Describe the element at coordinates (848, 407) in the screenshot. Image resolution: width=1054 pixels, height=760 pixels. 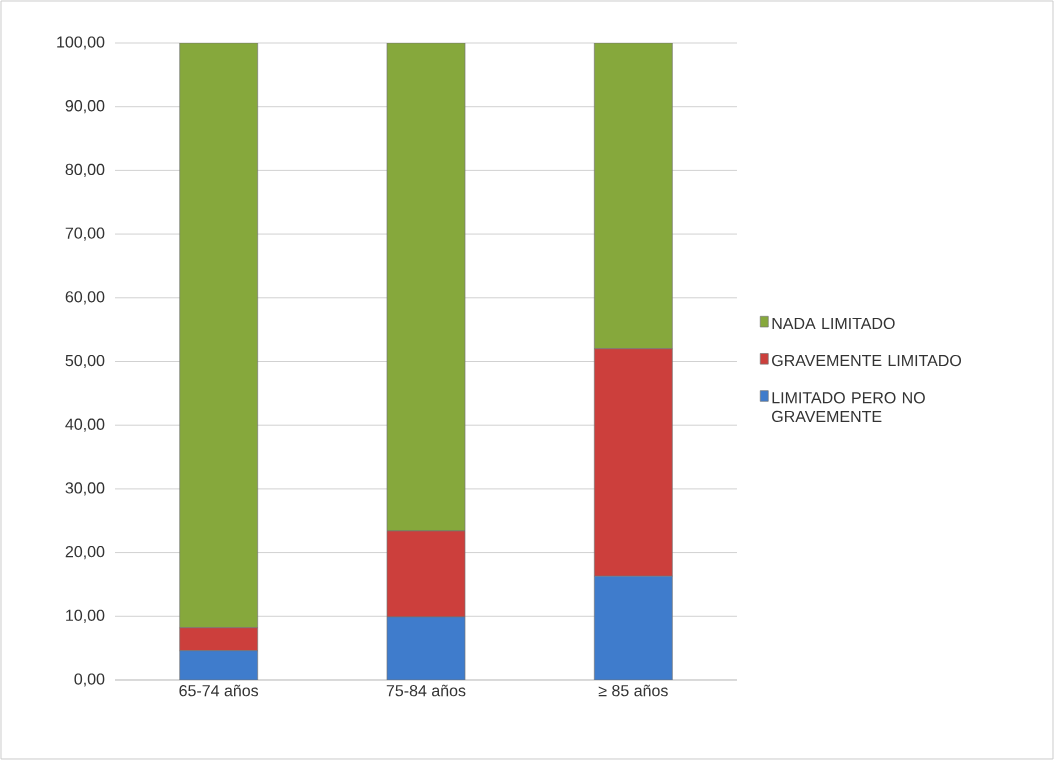
I see `legend-label: LIMITADO PERO NO GRAVEMENTE` at that location.